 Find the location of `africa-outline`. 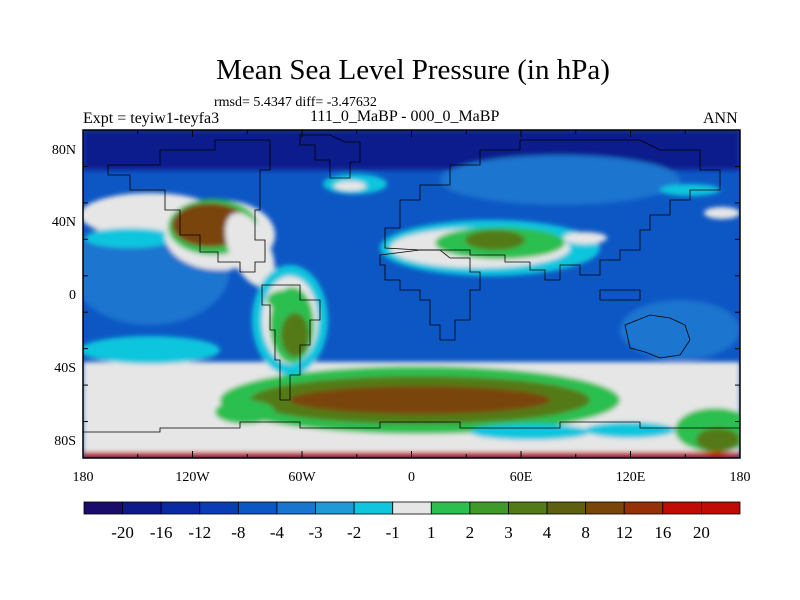

africa-outline is located at coordinates (430, 295).